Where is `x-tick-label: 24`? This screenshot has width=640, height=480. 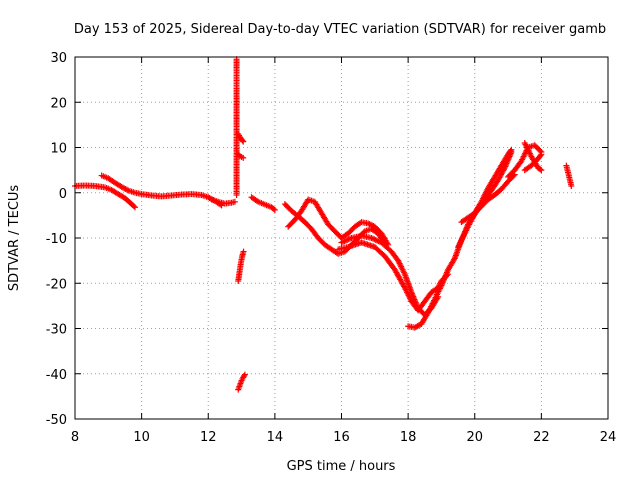
x-tick-label: 24 is located at coordinates (608, 437).